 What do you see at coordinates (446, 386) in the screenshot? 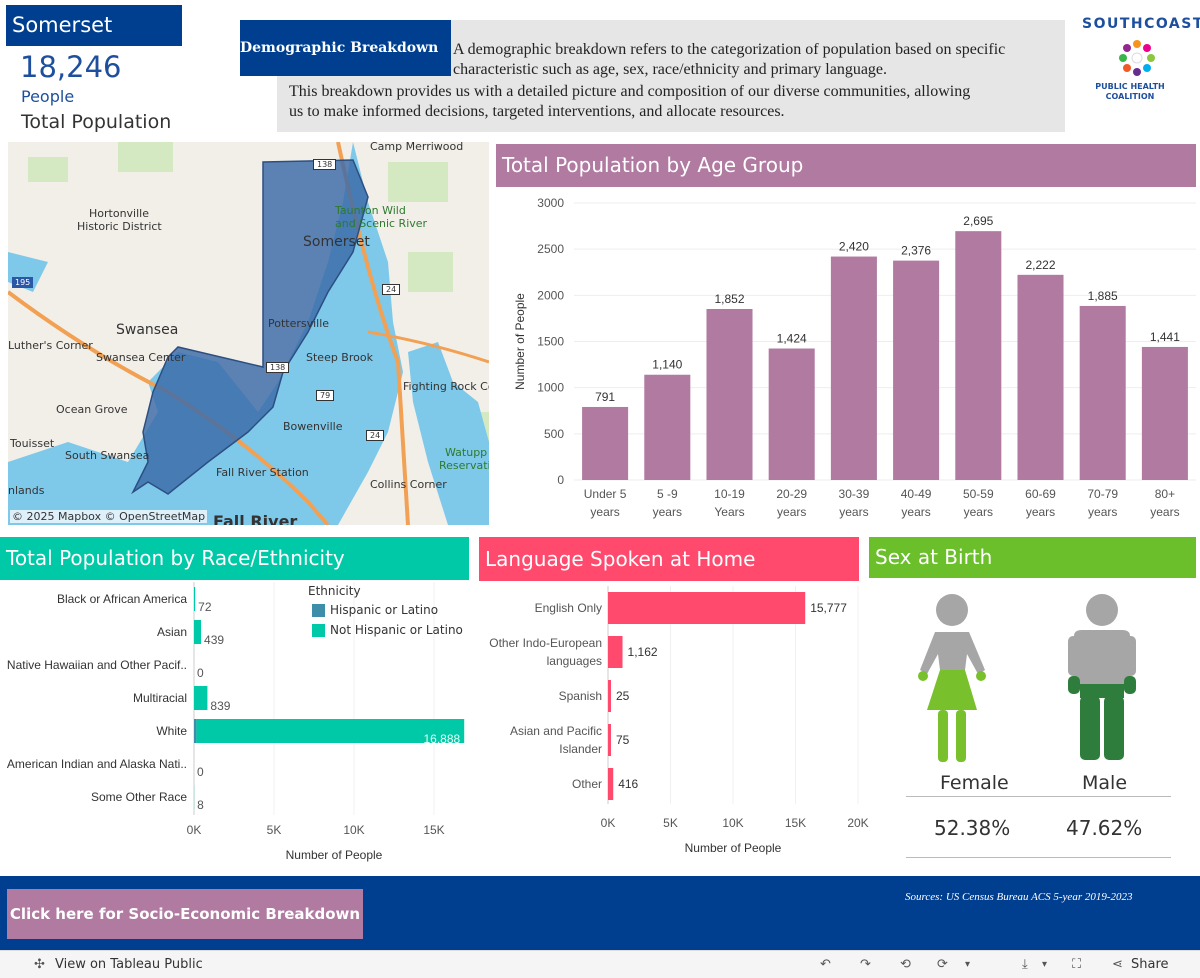
I see `map-label: Fighting Rock Co` at bounding box center [446, 386].